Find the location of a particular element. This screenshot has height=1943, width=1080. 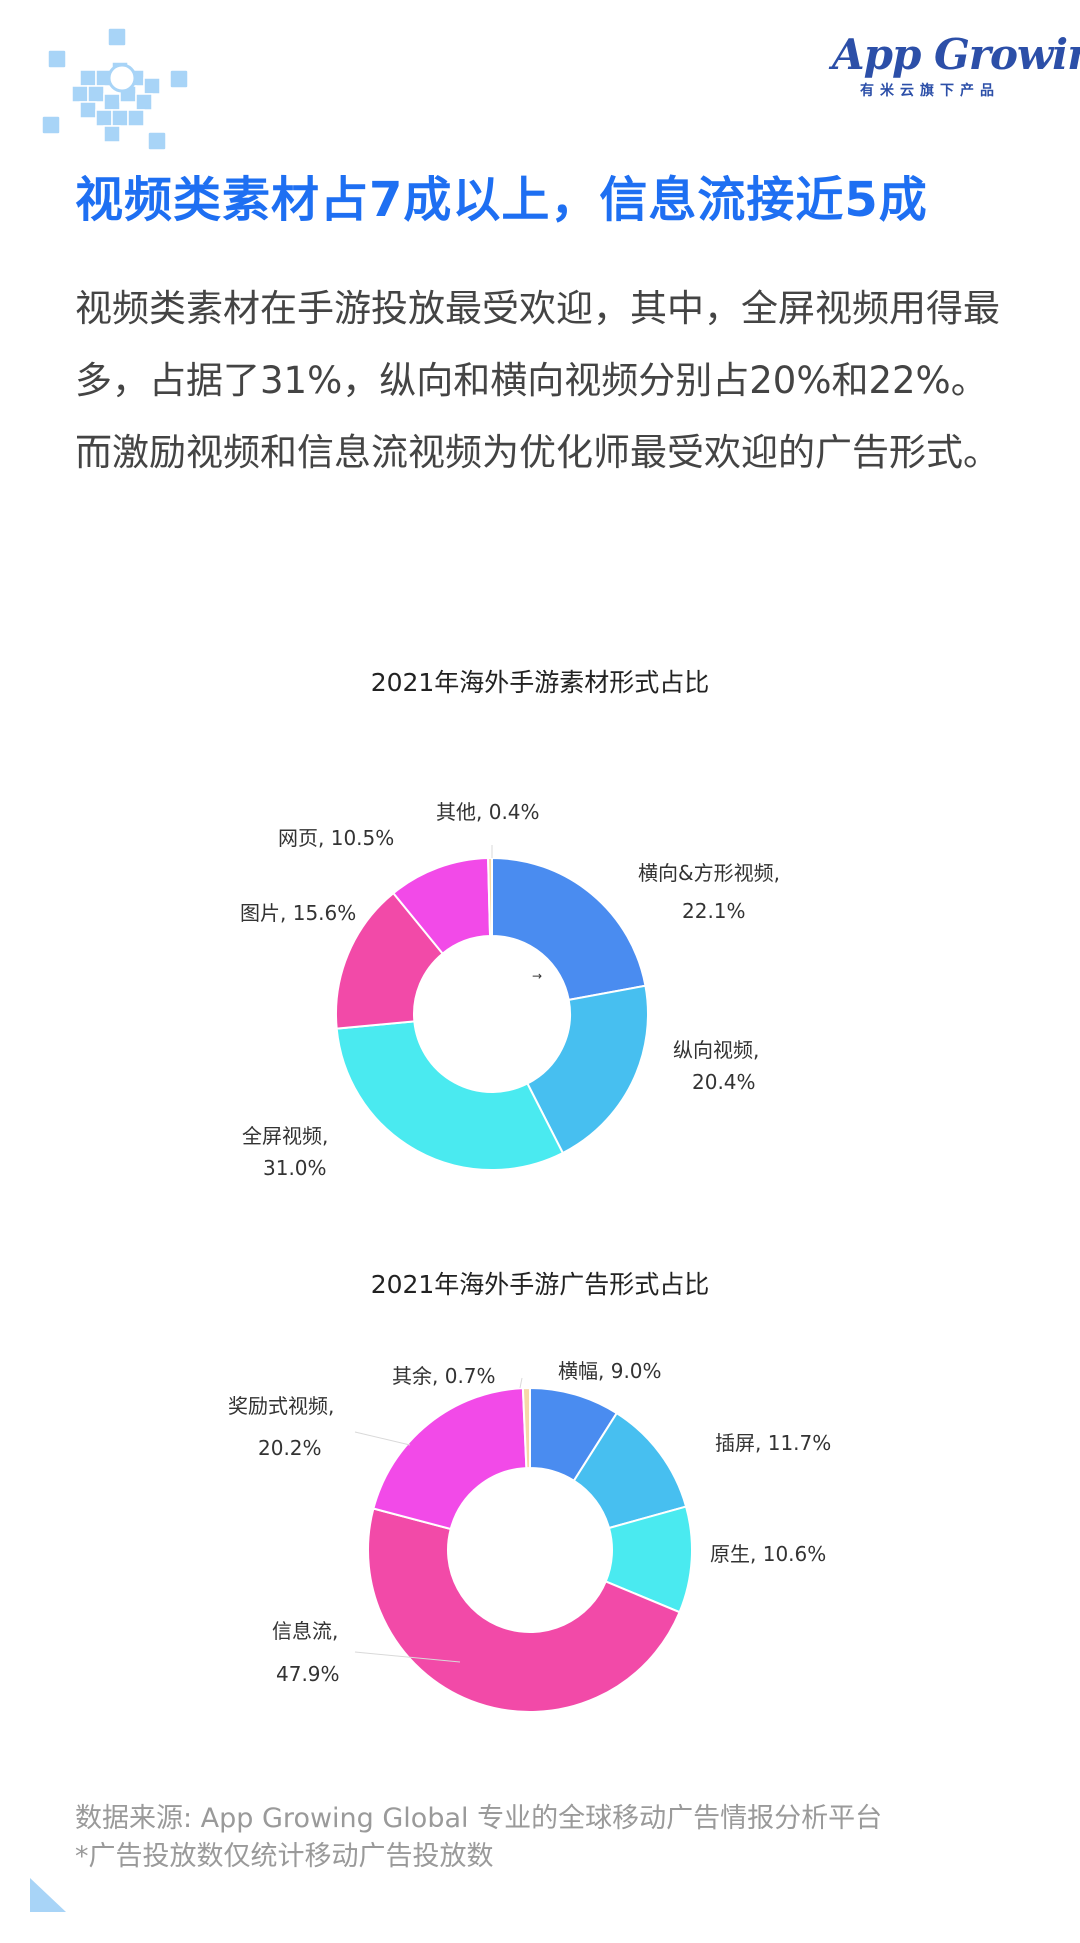

footer-note: *广告投放数仅统计移动广告投放数 is located at coordinates (284, 1856).